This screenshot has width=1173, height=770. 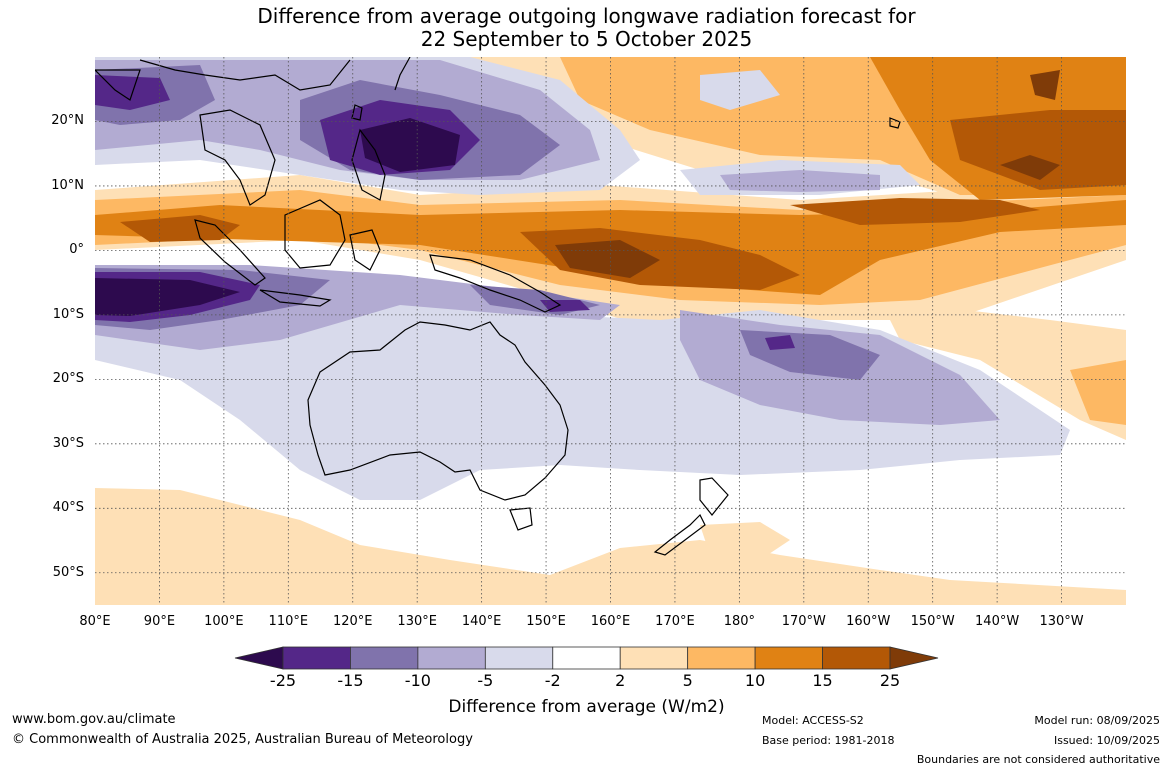 I want to click on latitude-label: 30°S, so click(x=68, y=443).